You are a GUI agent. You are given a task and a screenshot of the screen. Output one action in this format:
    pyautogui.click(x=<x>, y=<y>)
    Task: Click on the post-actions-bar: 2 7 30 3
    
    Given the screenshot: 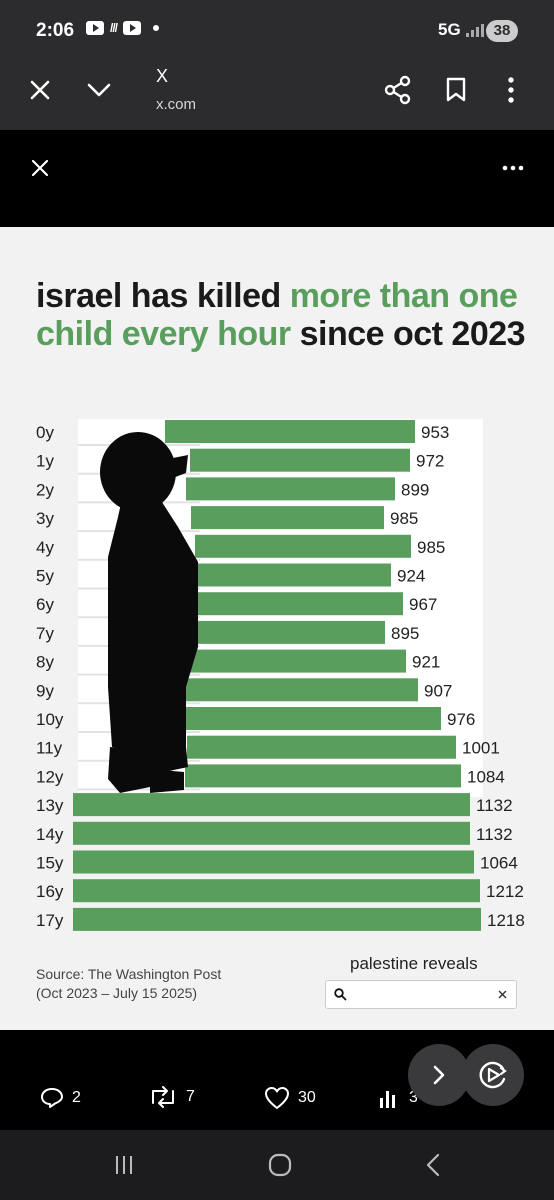 What is the action you would take?
    pyautogui.click(x=277, y=1080)
    